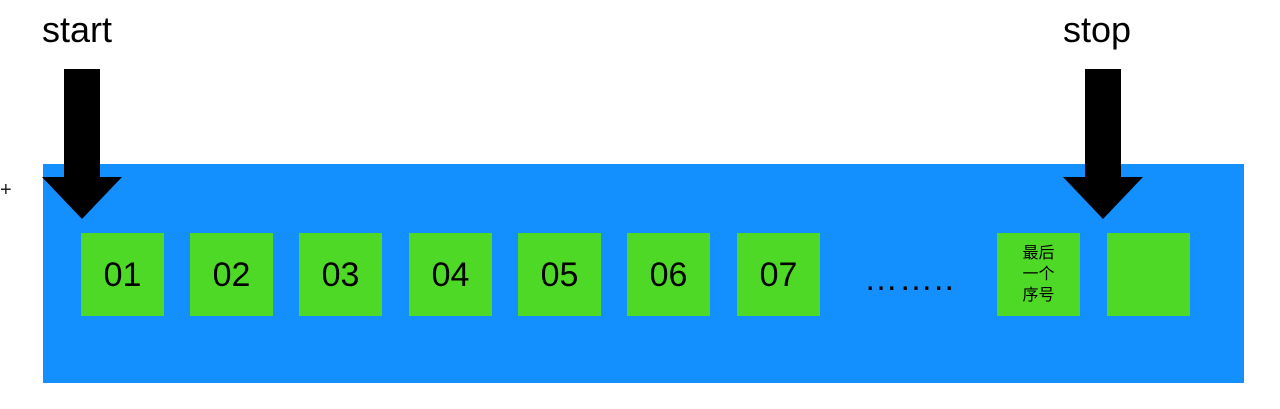 The height and width of the screenshot is (409, 1280). I want to click on start-arrow, so click(82, 144).